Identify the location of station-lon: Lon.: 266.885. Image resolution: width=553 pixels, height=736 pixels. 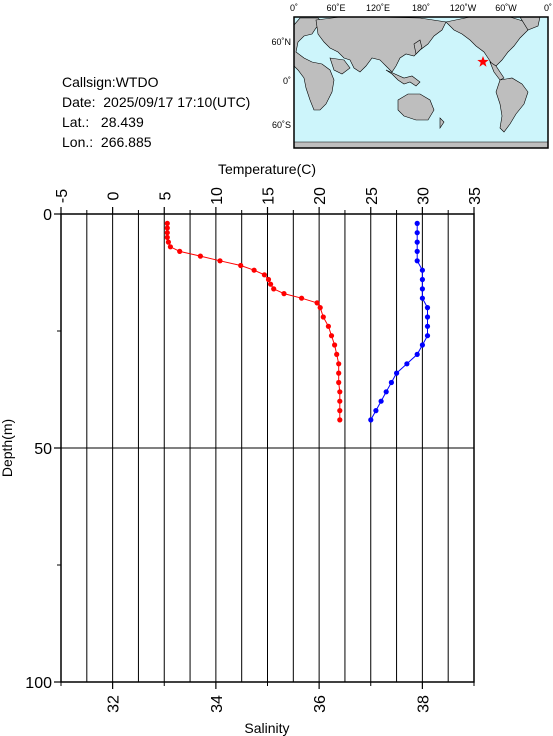
(107, 142).